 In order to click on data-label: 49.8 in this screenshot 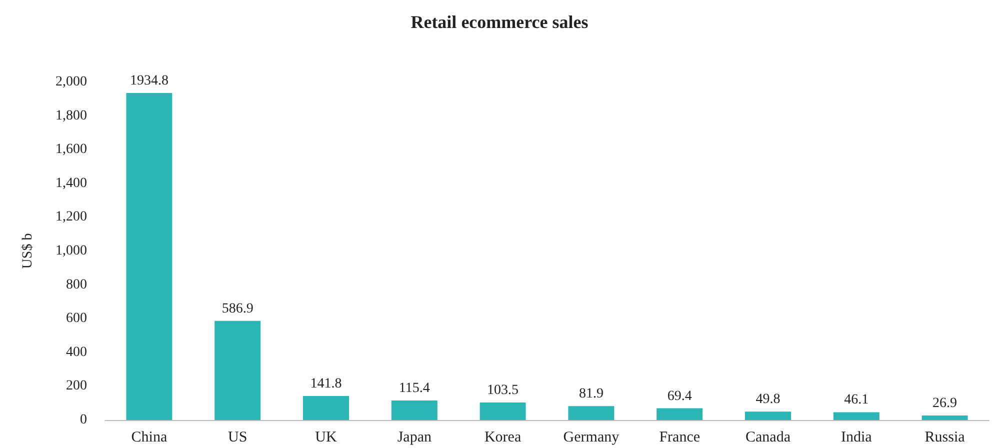, I will do `click(768, 400)`.